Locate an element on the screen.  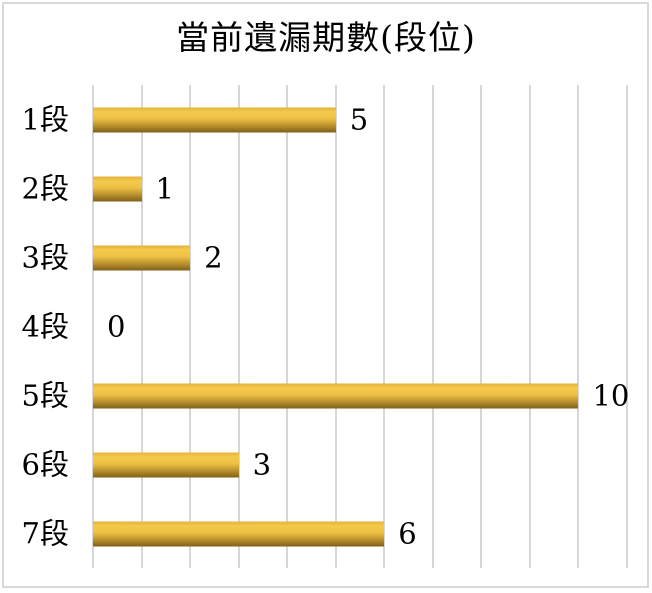
category-label: 3段 is located at coordinates (45, 257).